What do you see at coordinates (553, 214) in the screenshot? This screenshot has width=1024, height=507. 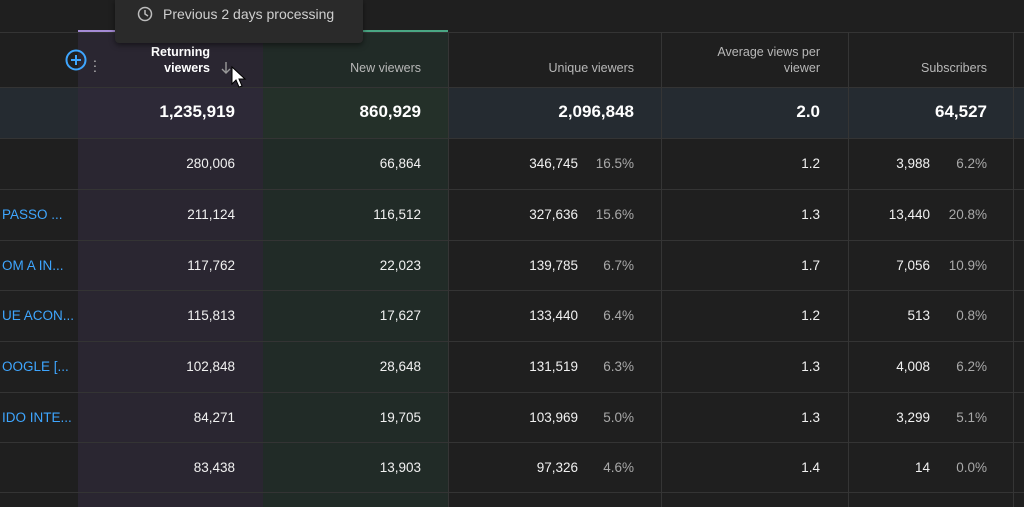 I see `cell-unique-viewers: 327,636` at bounding box center [553, 214].